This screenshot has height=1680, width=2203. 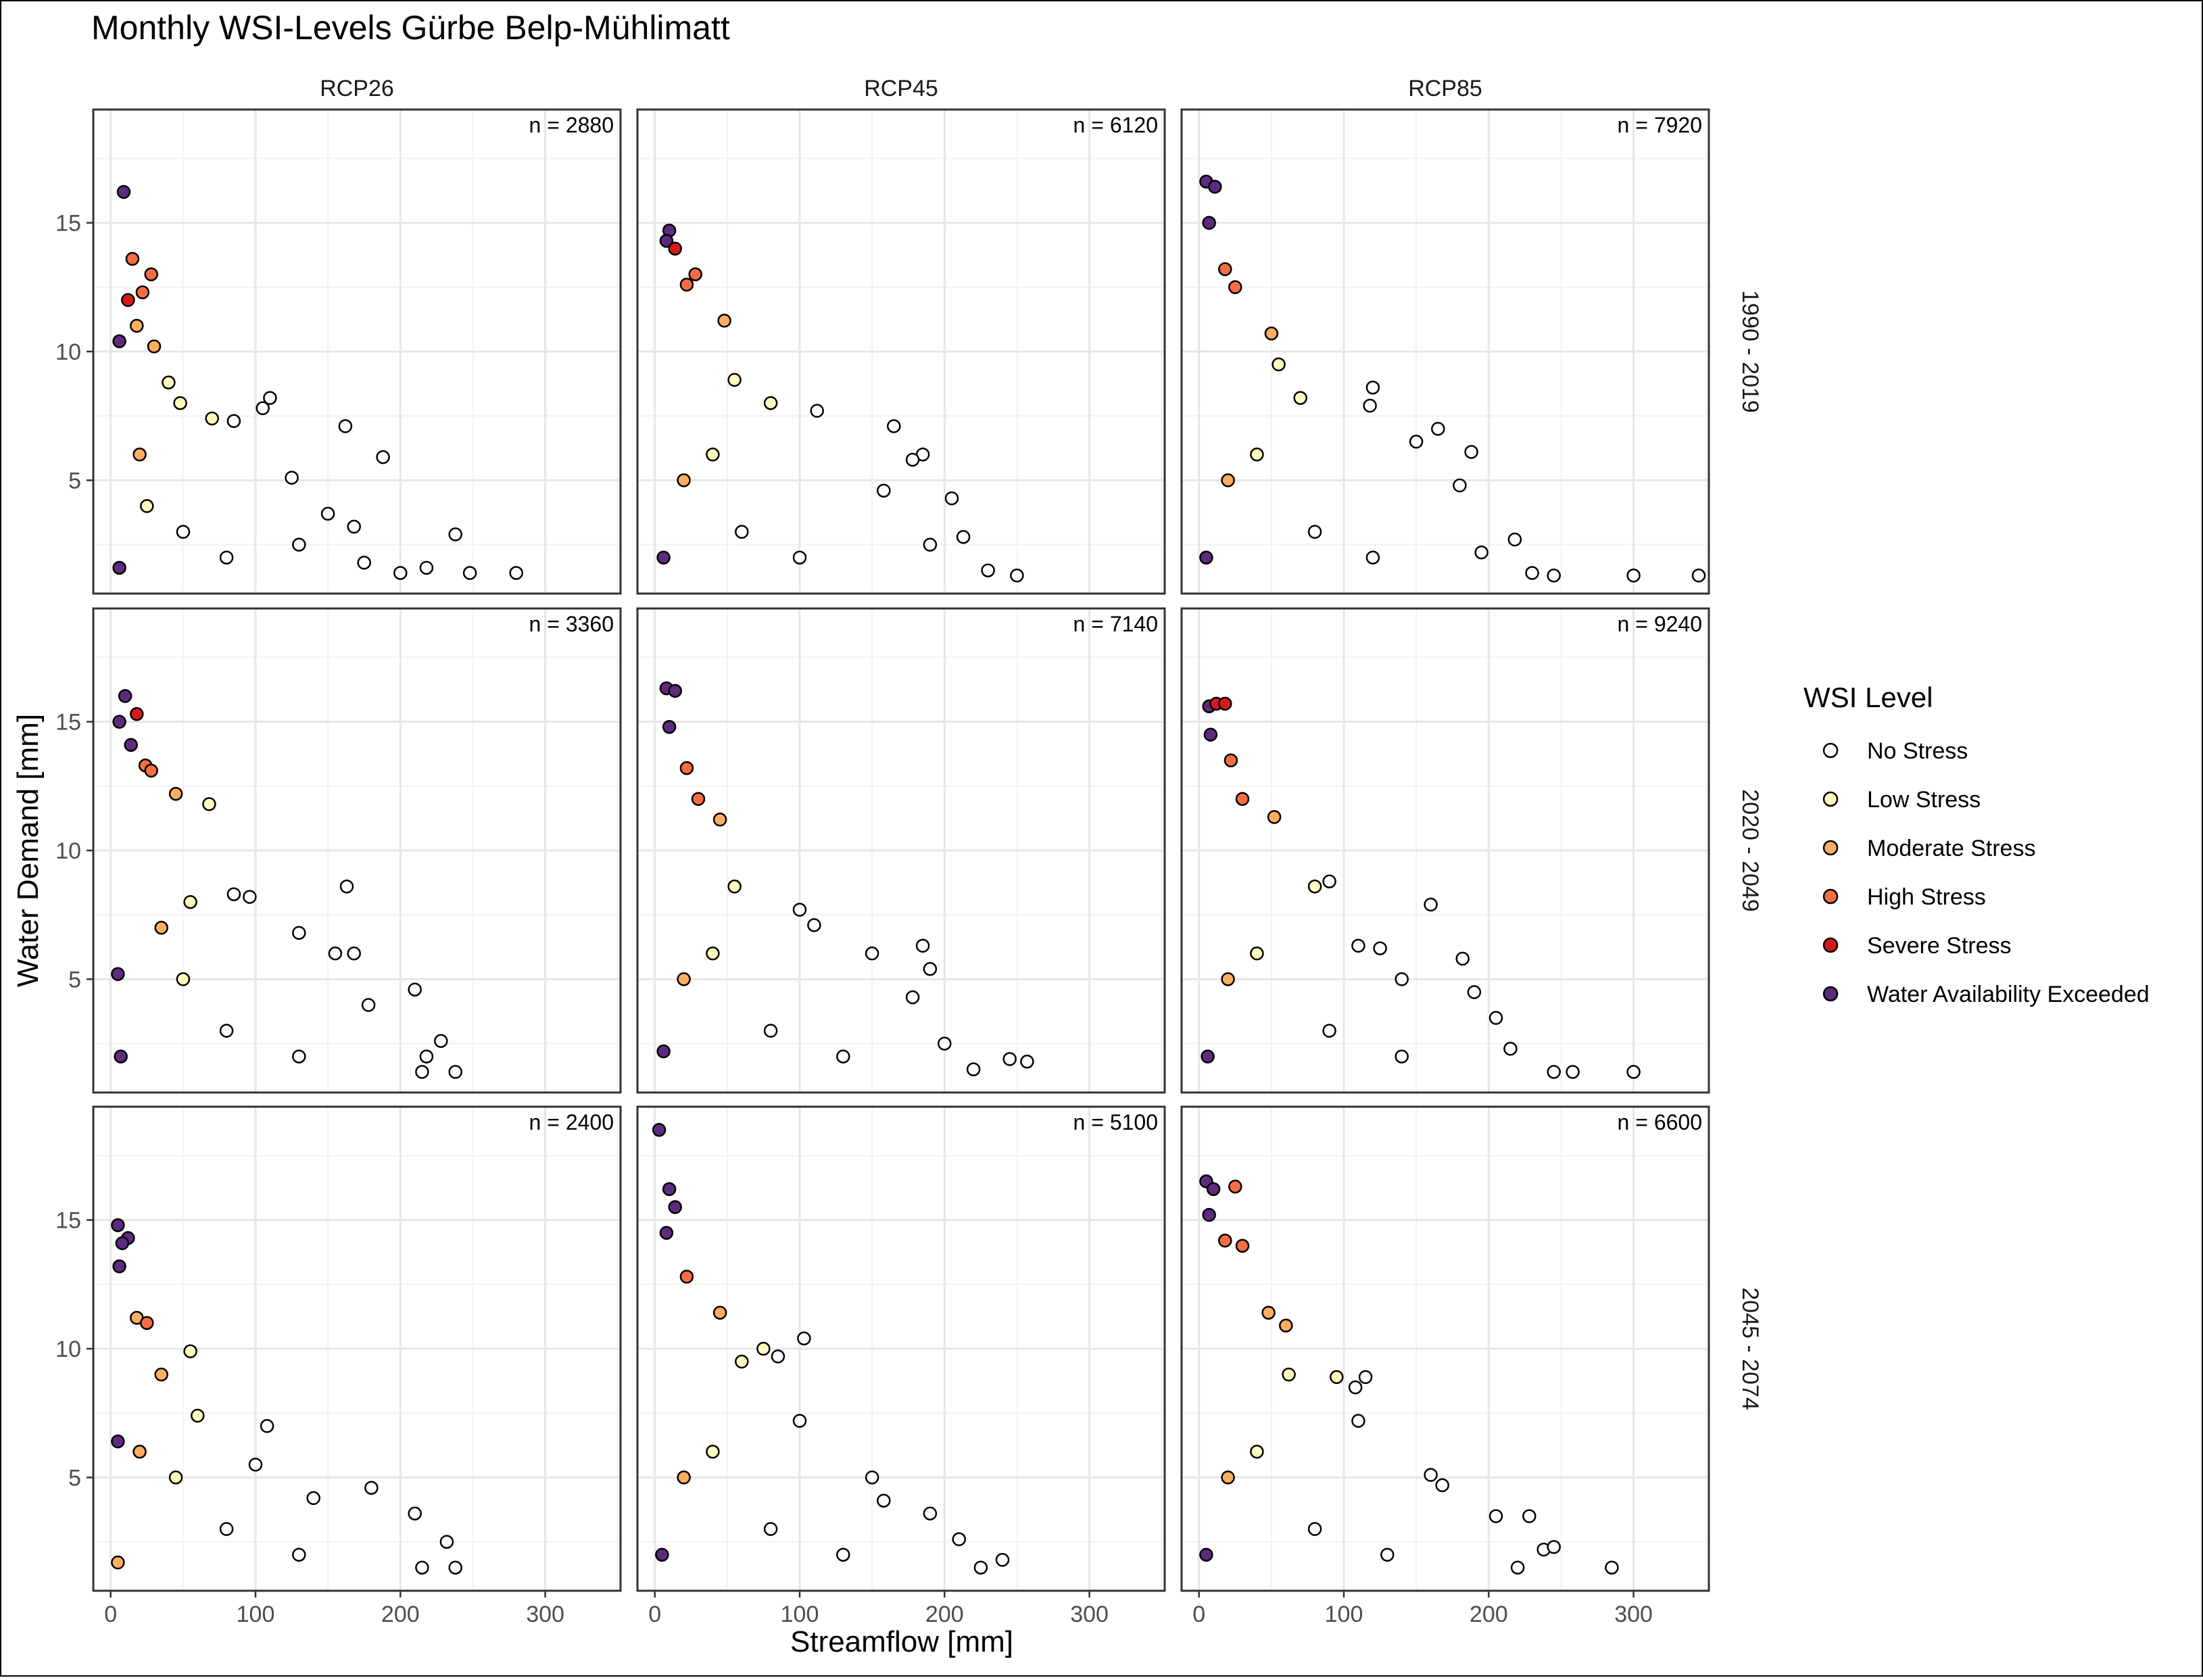 I want to click on legend-key-moderate-stress, so click(x=1831, y=848).